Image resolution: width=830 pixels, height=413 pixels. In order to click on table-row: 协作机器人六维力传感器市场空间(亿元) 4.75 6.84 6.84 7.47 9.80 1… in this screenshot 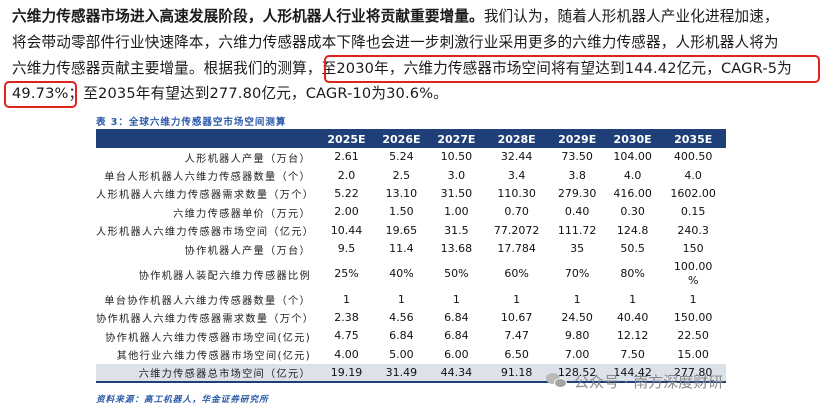, I will do `click(411, 336)`.